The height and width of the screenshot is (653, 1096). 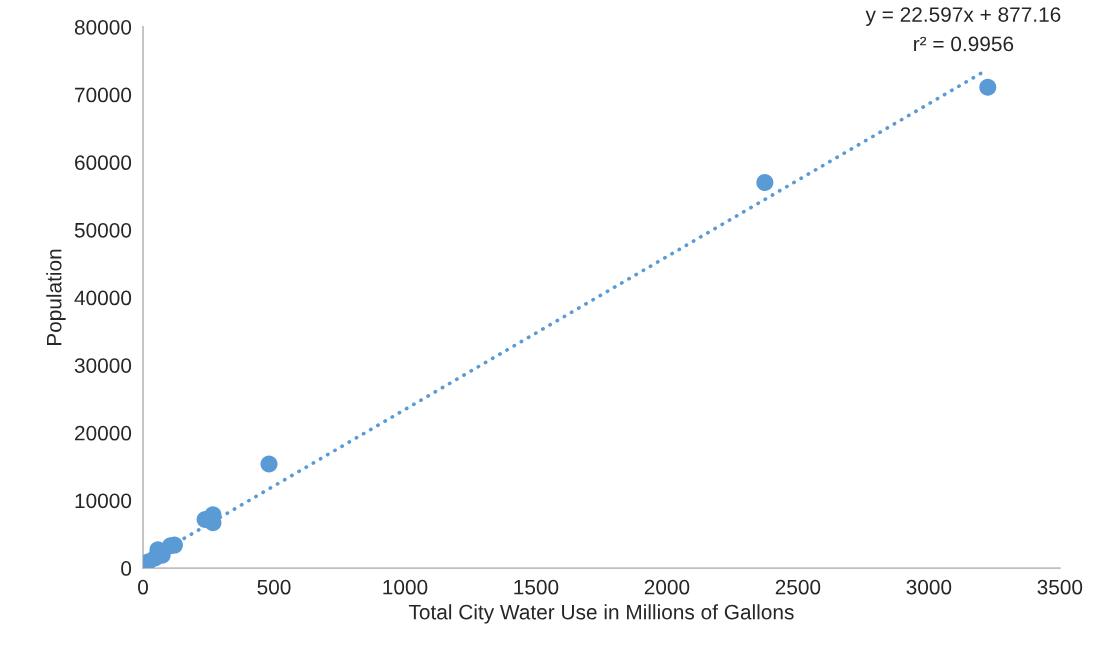 What do you see at coordinates (103, 95) in the screenshot?
I see `y-tick-label: 70000` at bounding box center [103, 95].